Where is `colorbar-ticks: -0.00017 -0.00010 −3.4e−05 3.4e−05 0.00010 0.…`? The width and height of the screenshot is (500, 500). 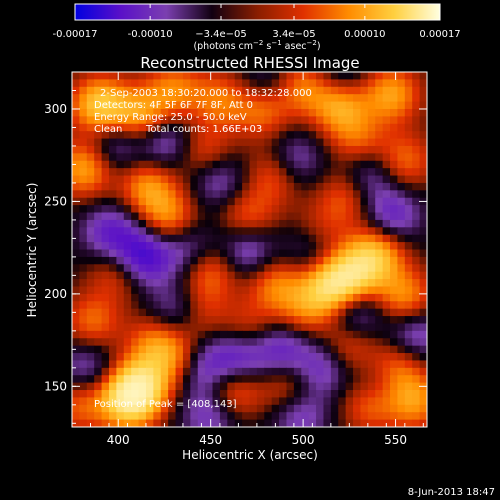 colorbar-ticks: -0.00017 -0.00010 −3.4e−05 3.4e−05 0.00010 0.… is located at coordinates (257, 22).